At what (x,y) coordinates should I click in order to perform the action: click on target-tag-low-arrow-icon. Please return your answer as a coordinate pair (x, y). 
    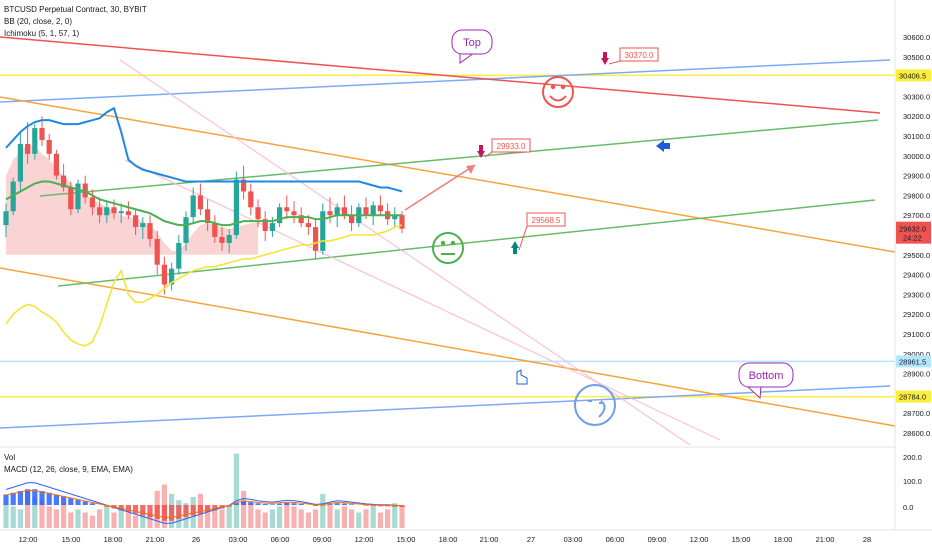
    Looking at the image, I should click on (515, 244).